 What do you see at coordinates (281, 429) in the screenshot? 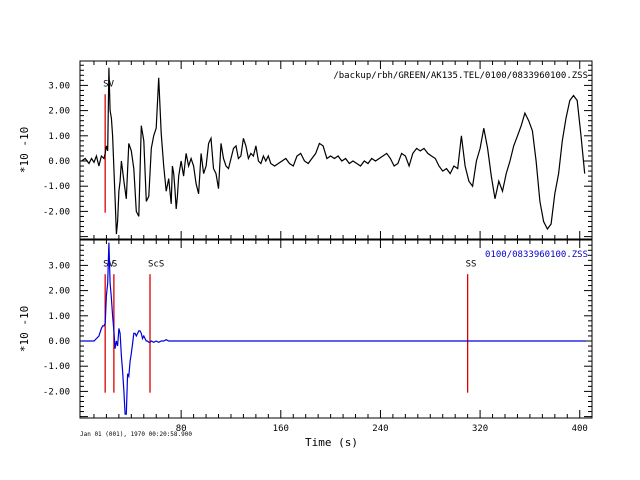
I see `x-tick-label: 160` at bounding box center [281, 429].